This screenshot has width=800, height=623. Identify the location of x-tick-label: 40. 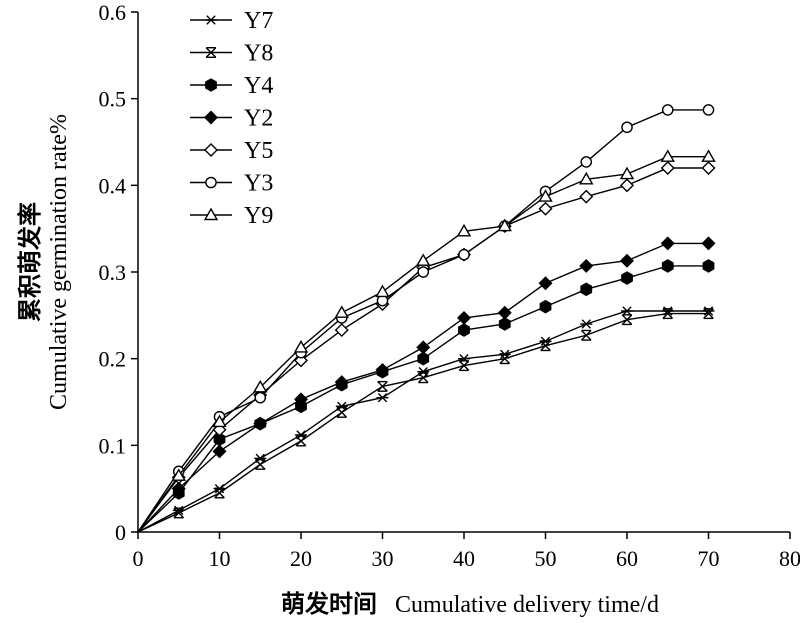
(464, 558).